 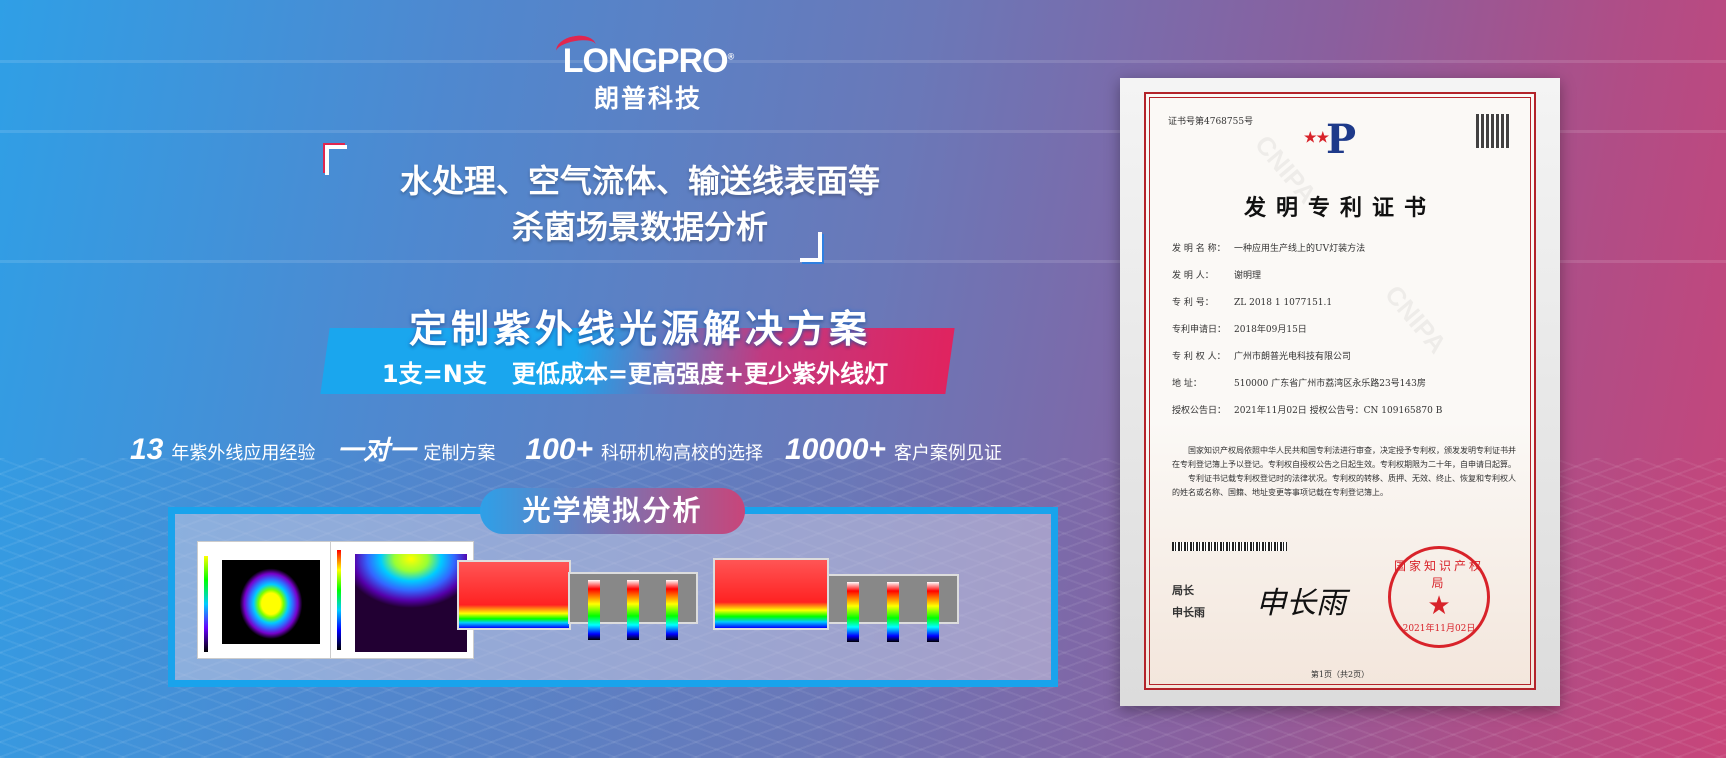 What do you see at coordinates (1339, 208) in the screenshot?
I see `certificate-title: 发明专利证书` at bounding box center [1339, 208].